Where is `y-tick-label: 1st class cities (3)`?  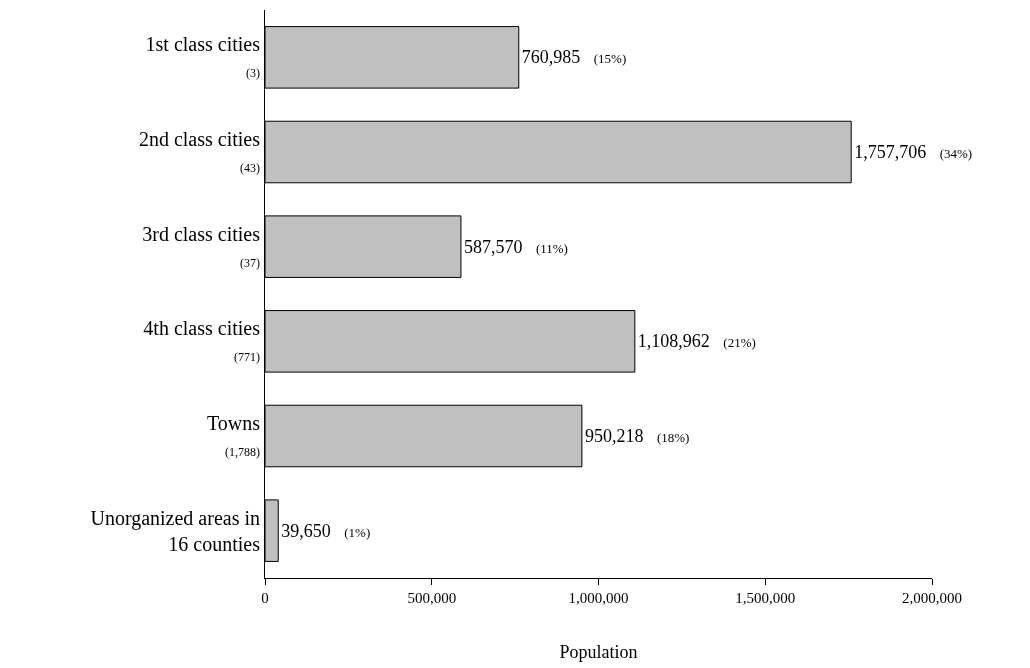 y-tick-label: 1st class cities (3) is located at coordinates (203, 57).